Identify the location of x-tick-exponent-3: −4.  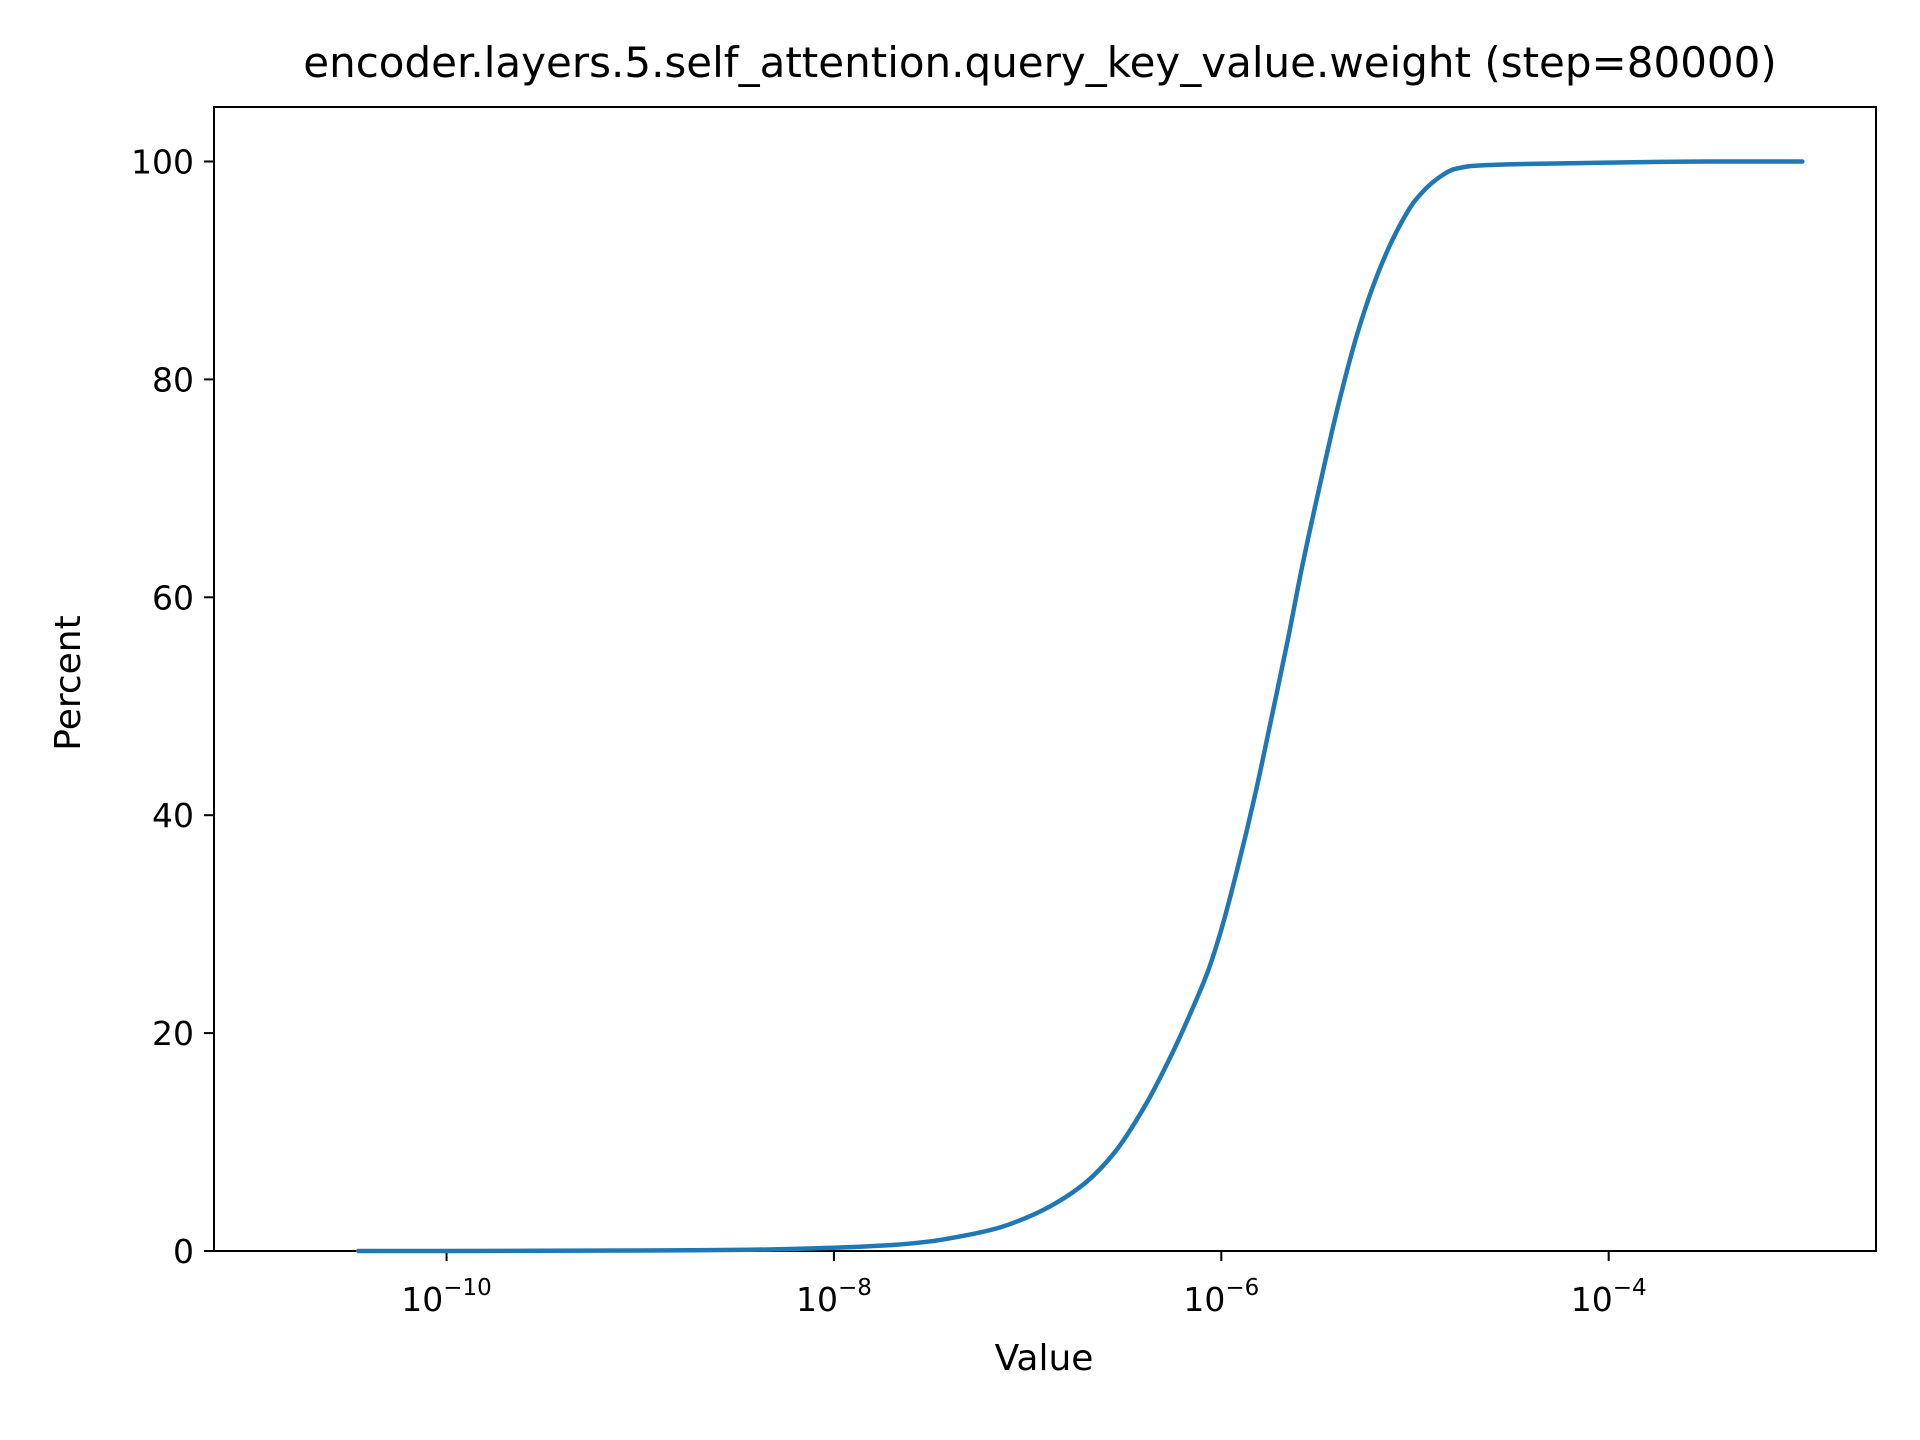
(1630, 1288).